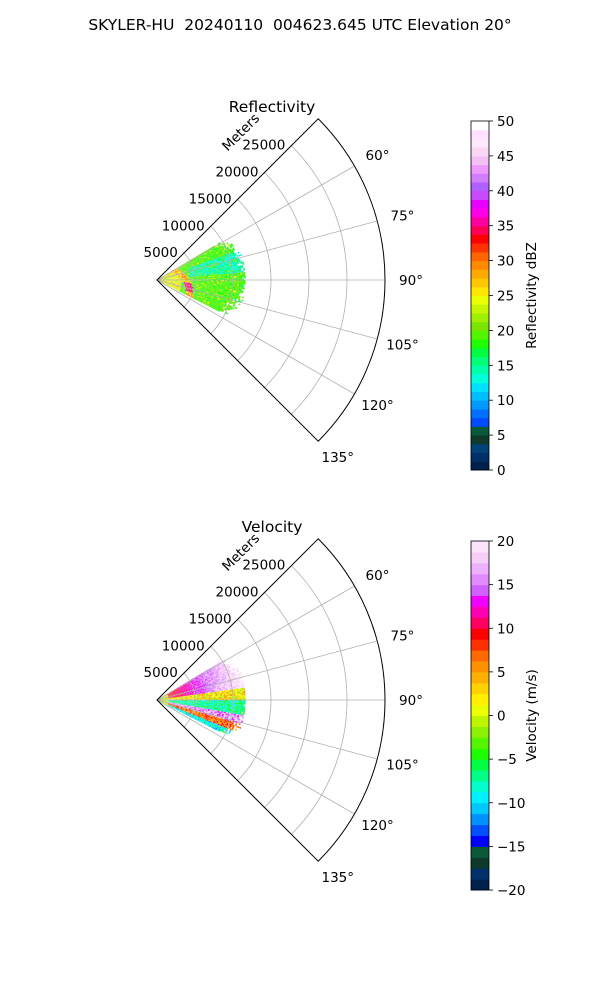  What do you see at coordinates (480, 274) in the screenshot?
I see `colorbar-segment` at bounding box center [480, 274].